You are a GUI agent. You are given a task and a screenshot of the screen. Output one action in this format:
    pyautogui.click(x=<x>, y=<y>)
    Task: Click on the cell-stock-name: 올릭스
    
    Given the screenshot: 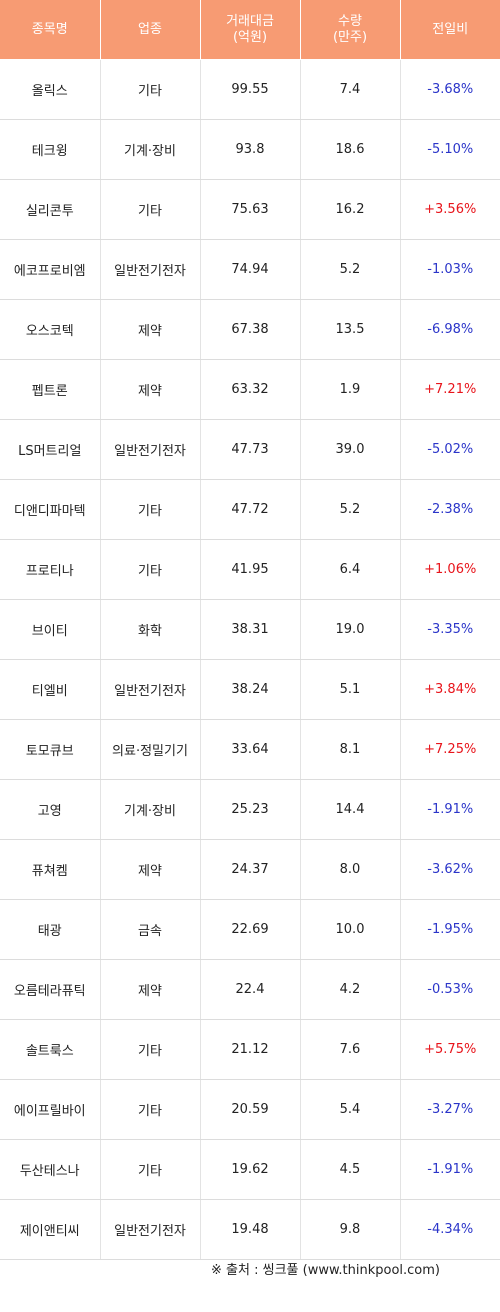 What is the action you would take?
    pyautogui.click(x=50, y=89)
    